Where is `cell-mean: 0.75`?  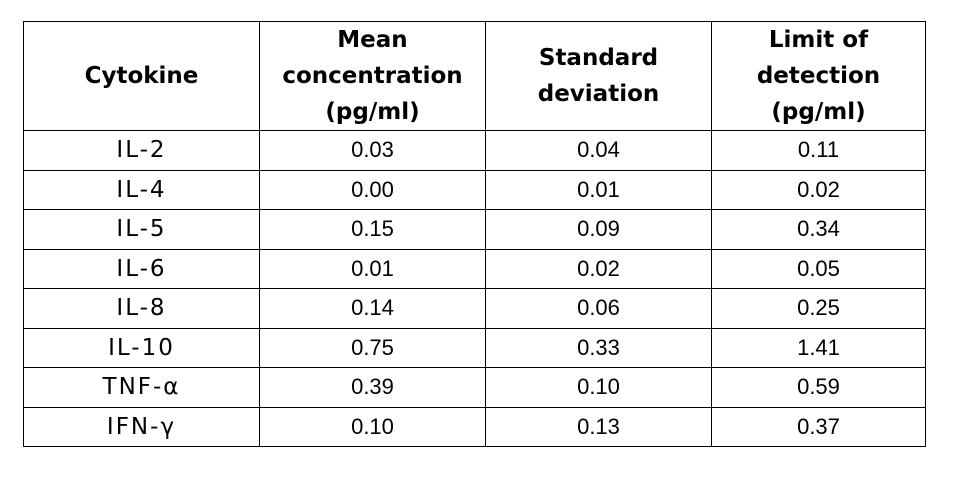 cell-mean: 0.75 is located at coordinates (372, 347).